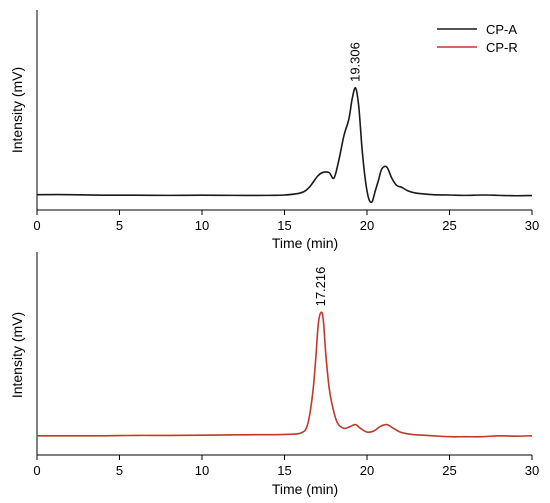 This screenshot has height=503, width=550. Describe the element at coordinates (477, 38) in the screenshot. I see `legend: CP-A CP-R` at that location.